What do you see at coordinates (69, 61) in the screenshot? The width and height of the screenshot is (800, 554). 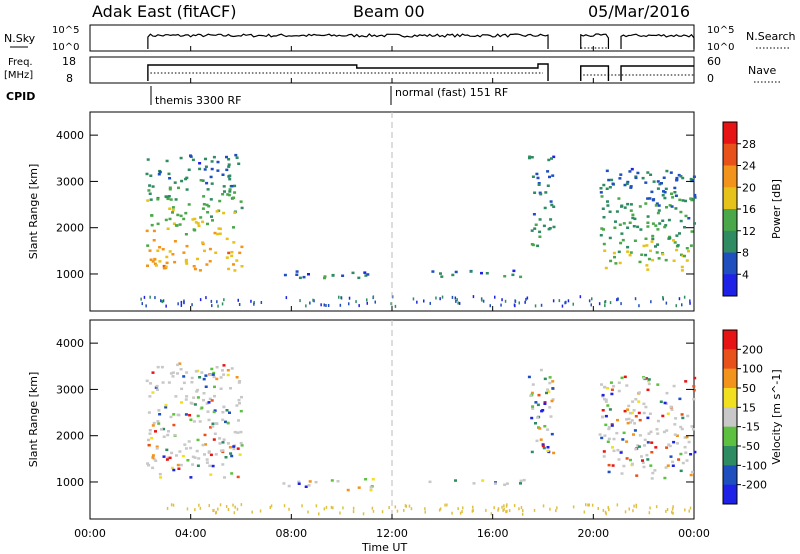 I see `freq-tick-top: 18` at bounding box center [69, 61].